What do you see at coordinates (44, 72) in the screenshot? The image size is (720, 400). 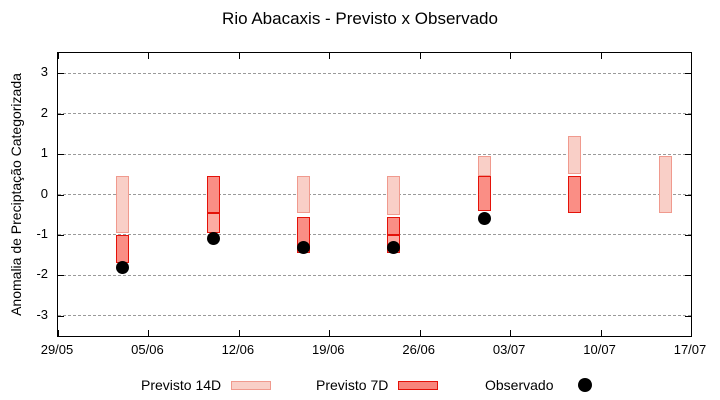 I see `y-tick-label: 3` at bounding box center [44, 72].